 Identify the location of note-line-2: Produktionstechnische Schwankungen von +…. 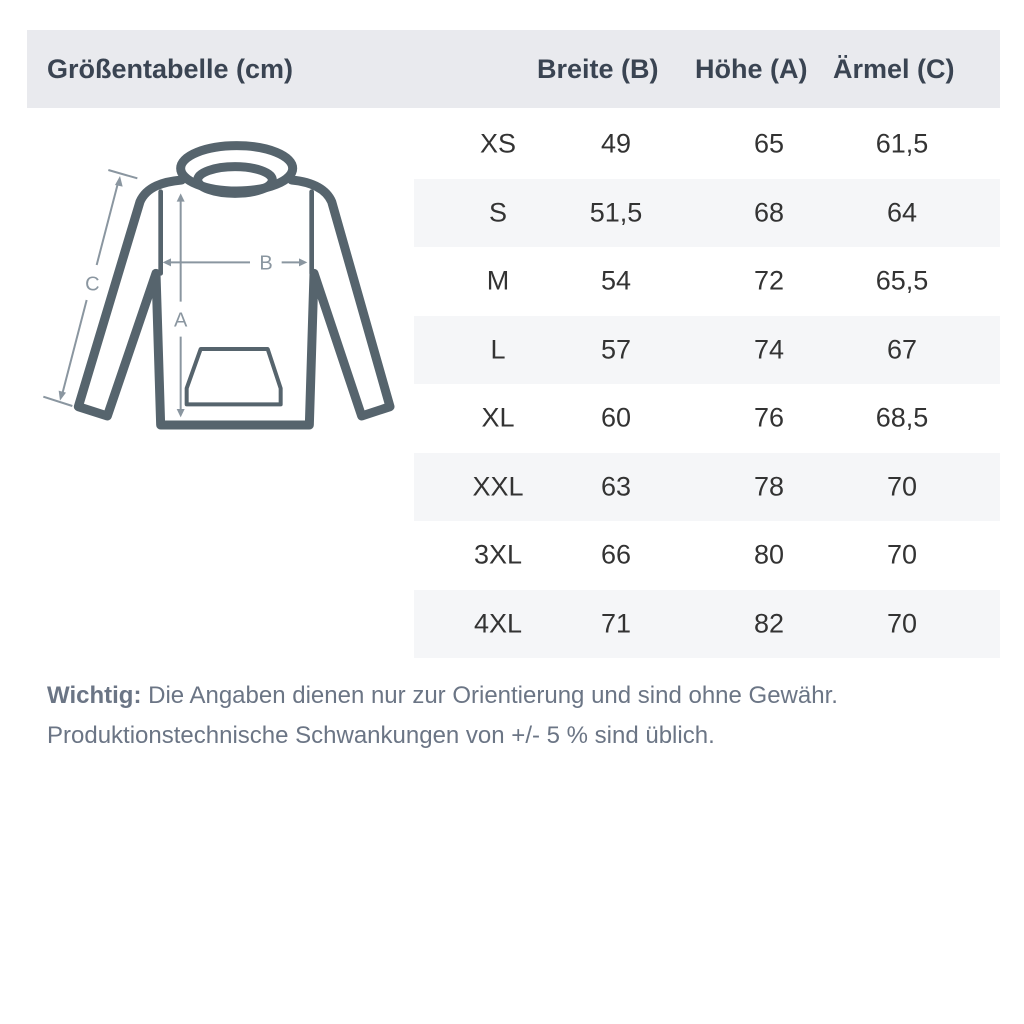
(381, 735).